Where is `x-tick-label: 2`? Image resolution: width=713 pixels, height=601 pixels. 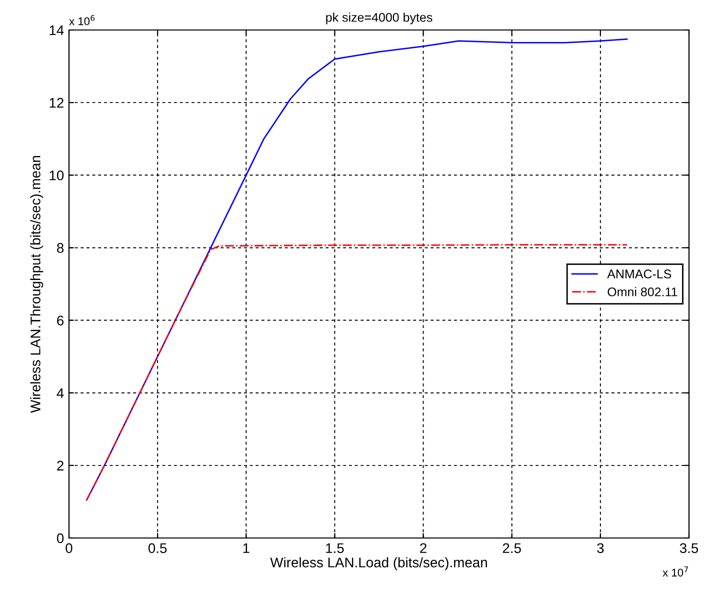
x-tick-label: 2 is located at coordinates (423, 548).